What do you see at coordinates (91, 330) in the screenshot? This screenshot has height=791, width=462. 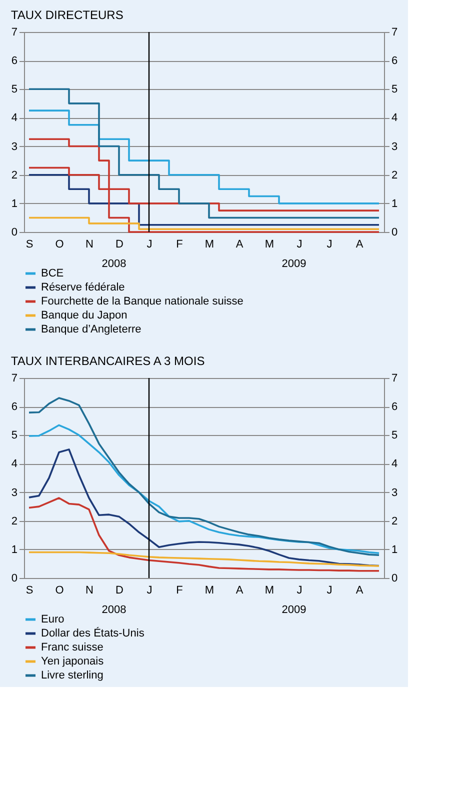 I see `legend-label: Banque d’Angleterre` at bounding box center [91, 330].